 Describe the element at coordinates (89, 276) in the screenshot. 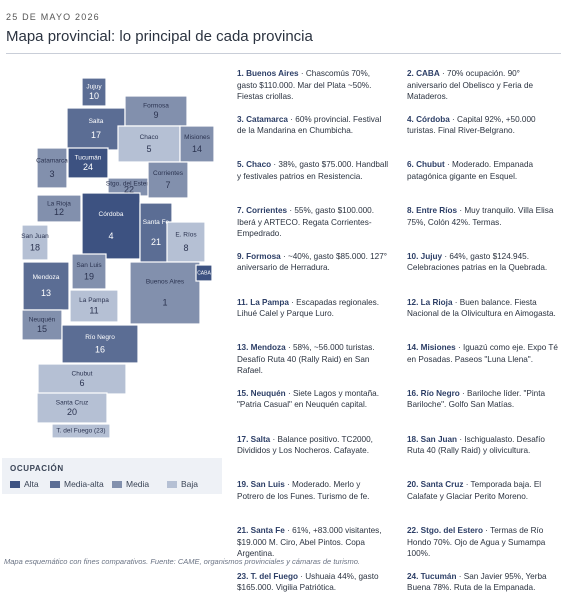

I see `province-number: 19` at that location.